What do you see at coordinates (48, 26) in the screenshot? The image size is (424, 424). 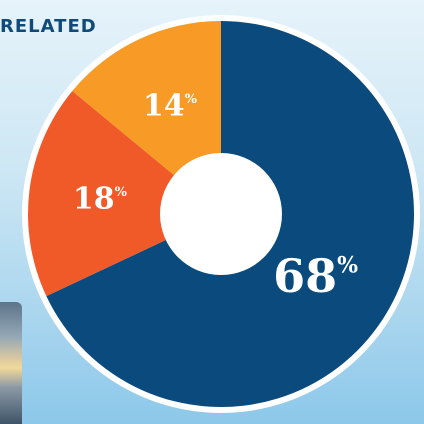 I see `section-heading: RELATED` at bounding box center [48, 26].